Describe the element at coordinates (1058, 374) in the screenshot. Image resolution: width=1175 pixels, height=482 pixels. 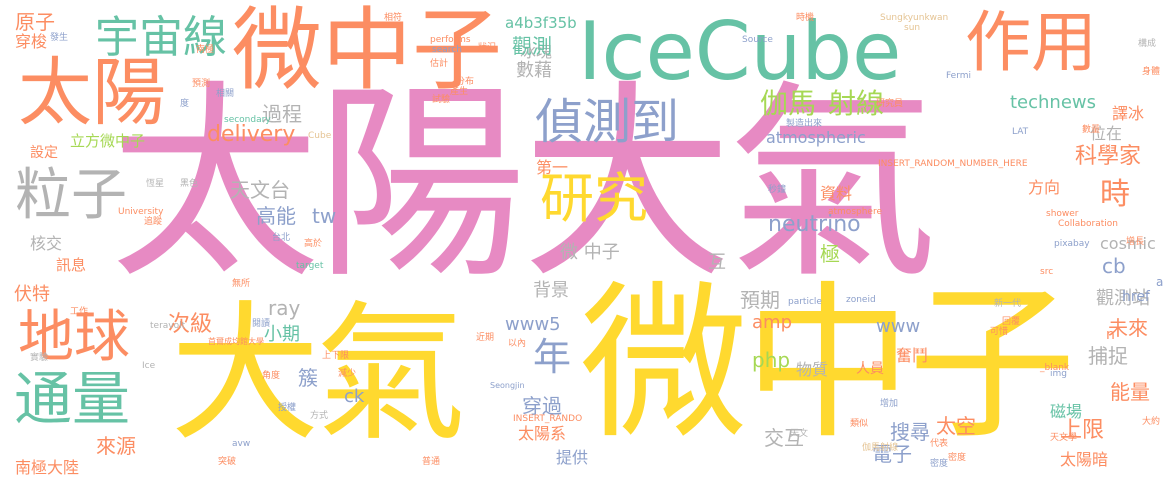
I see `word: img` at that location.